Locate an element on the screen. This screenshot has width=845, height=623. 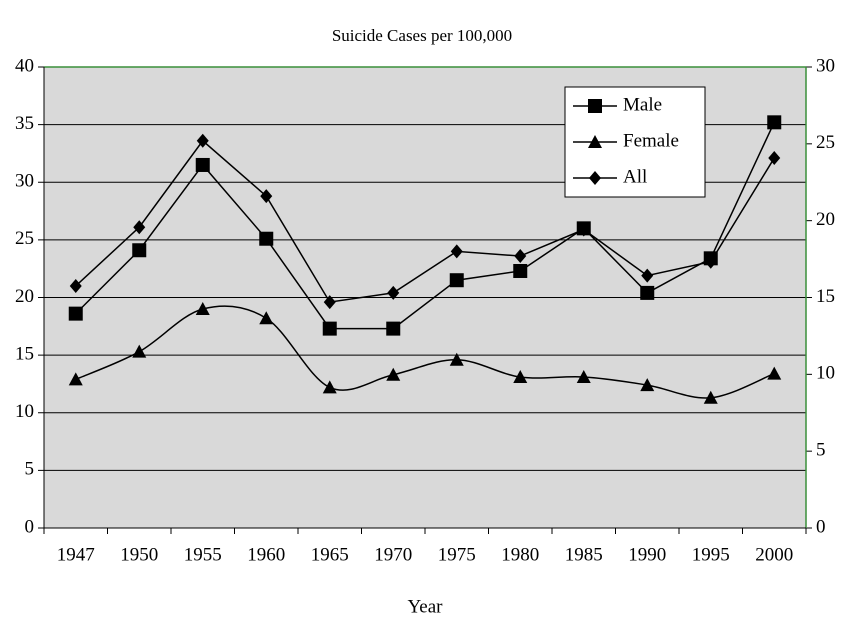
y-tick-label: 5 is located at coordinates (30, 469).